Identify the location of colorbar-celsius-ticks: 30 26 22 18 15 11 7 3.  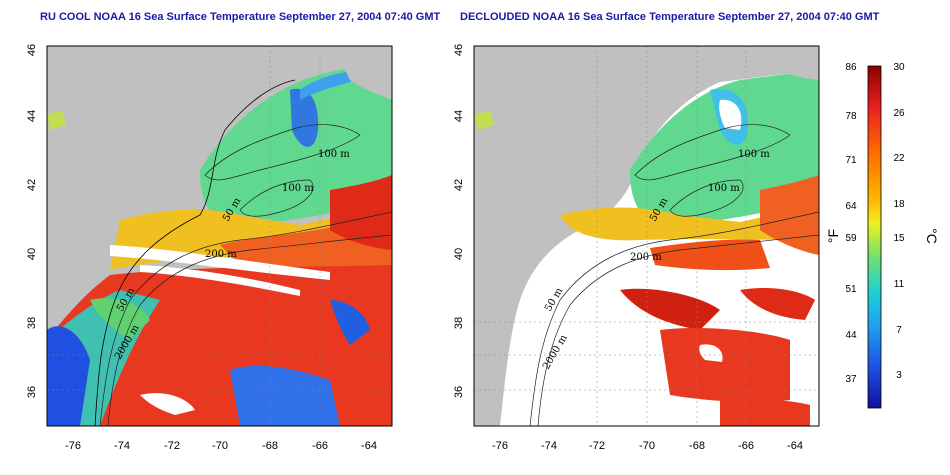
(899, 221).